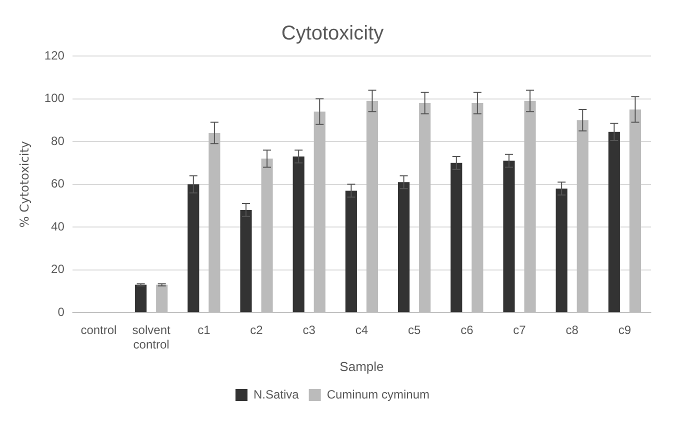  I want to click on y-tick-label: 100, so click(54, 98).